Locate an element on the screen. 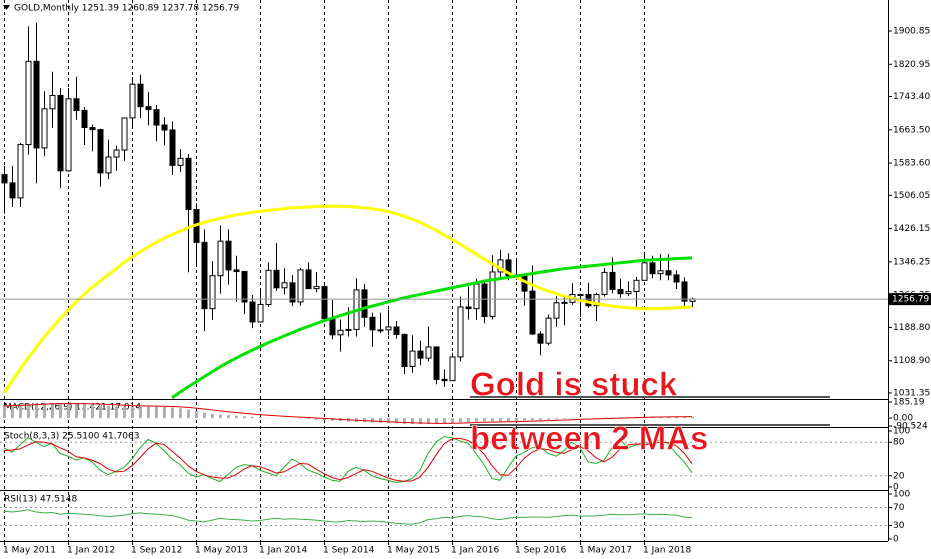  x-tick-label: 1 Jan 2018 is located at coordinates (667, 551).